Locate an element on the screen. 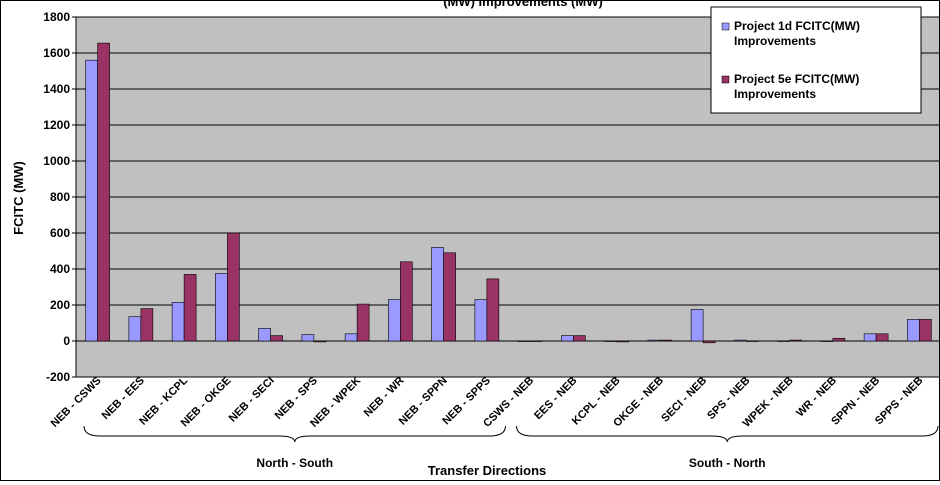 The width and height of the screenshot is (940, 485). legend-box is located at coordinates (816, 60).